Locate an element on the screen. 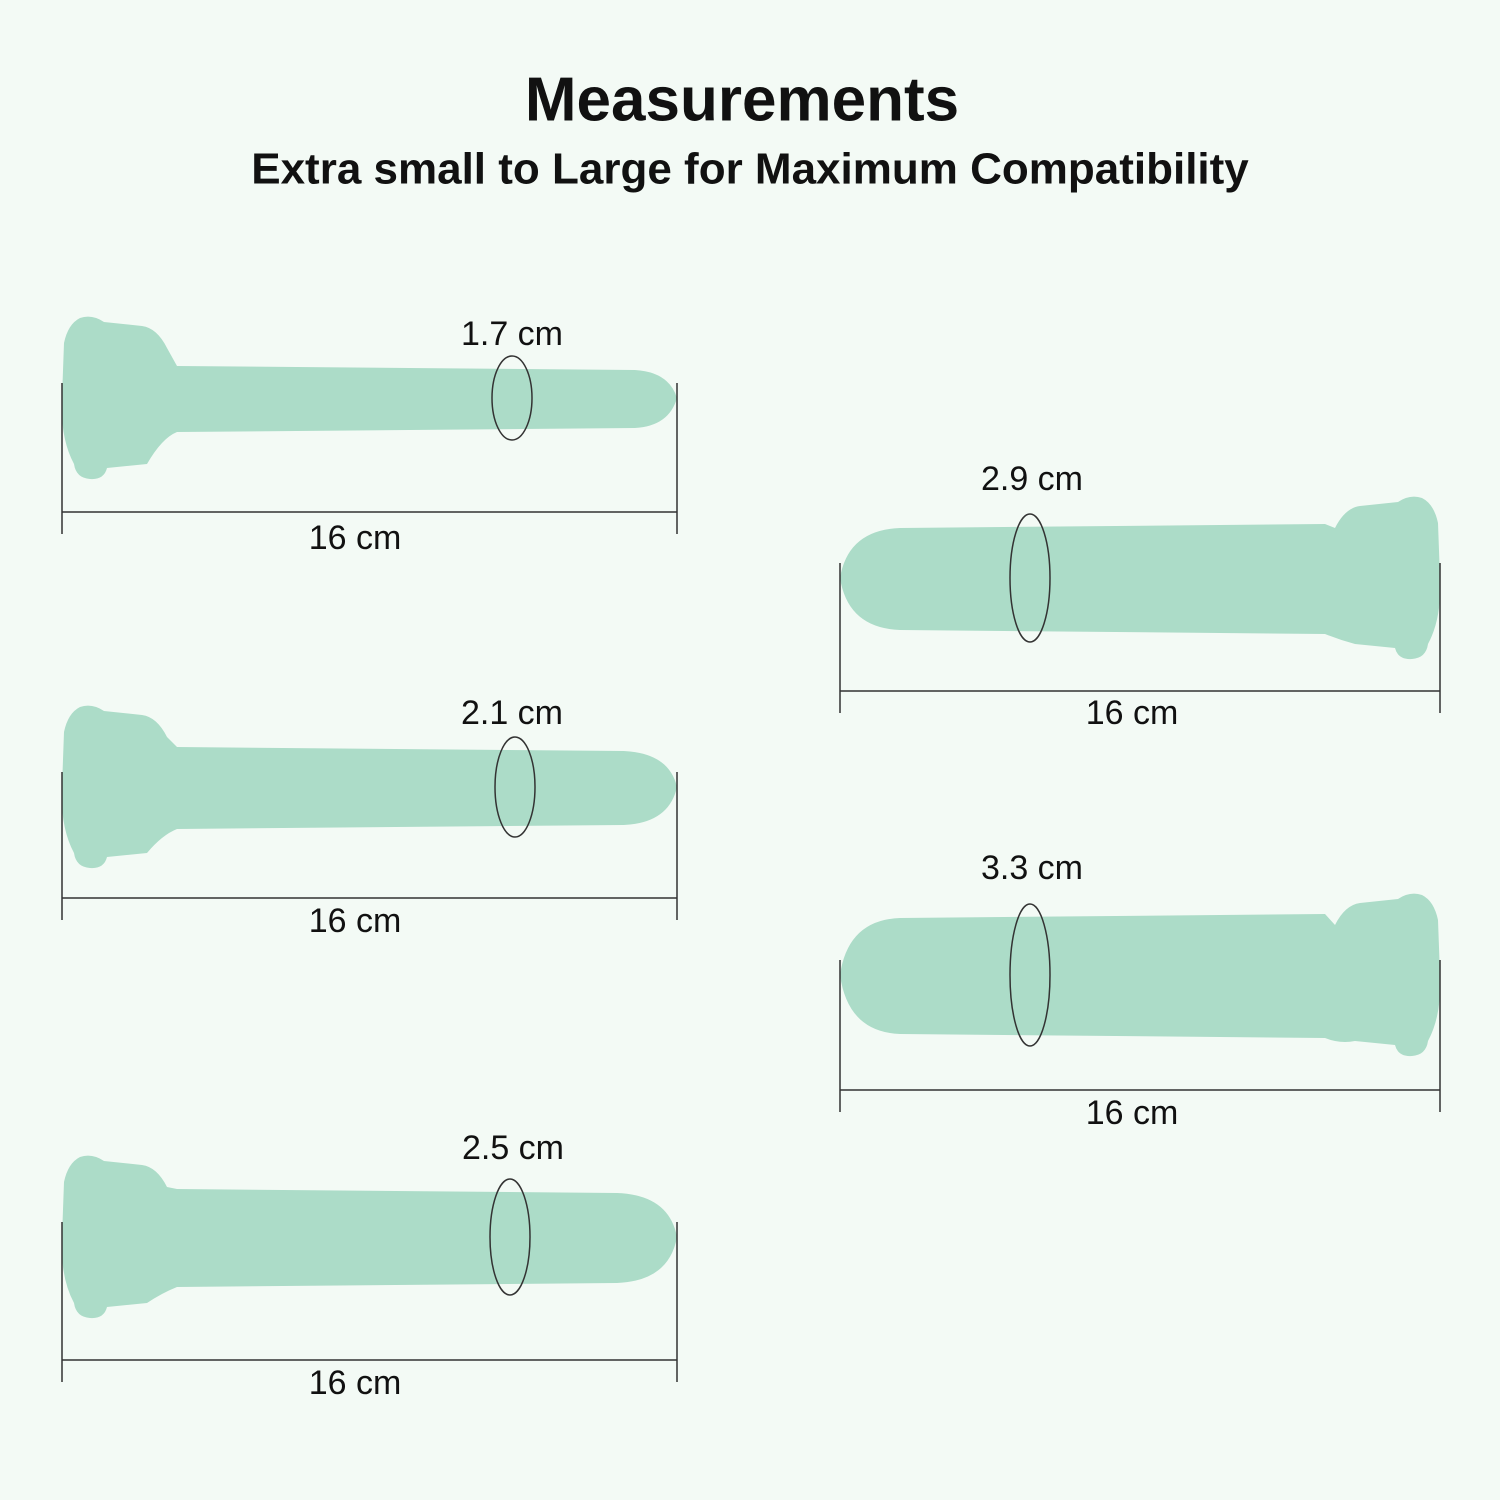 This screenshot has width=1500, height=1500. diameter-label: 3.3 cm is located at coordinates (1032, 868).